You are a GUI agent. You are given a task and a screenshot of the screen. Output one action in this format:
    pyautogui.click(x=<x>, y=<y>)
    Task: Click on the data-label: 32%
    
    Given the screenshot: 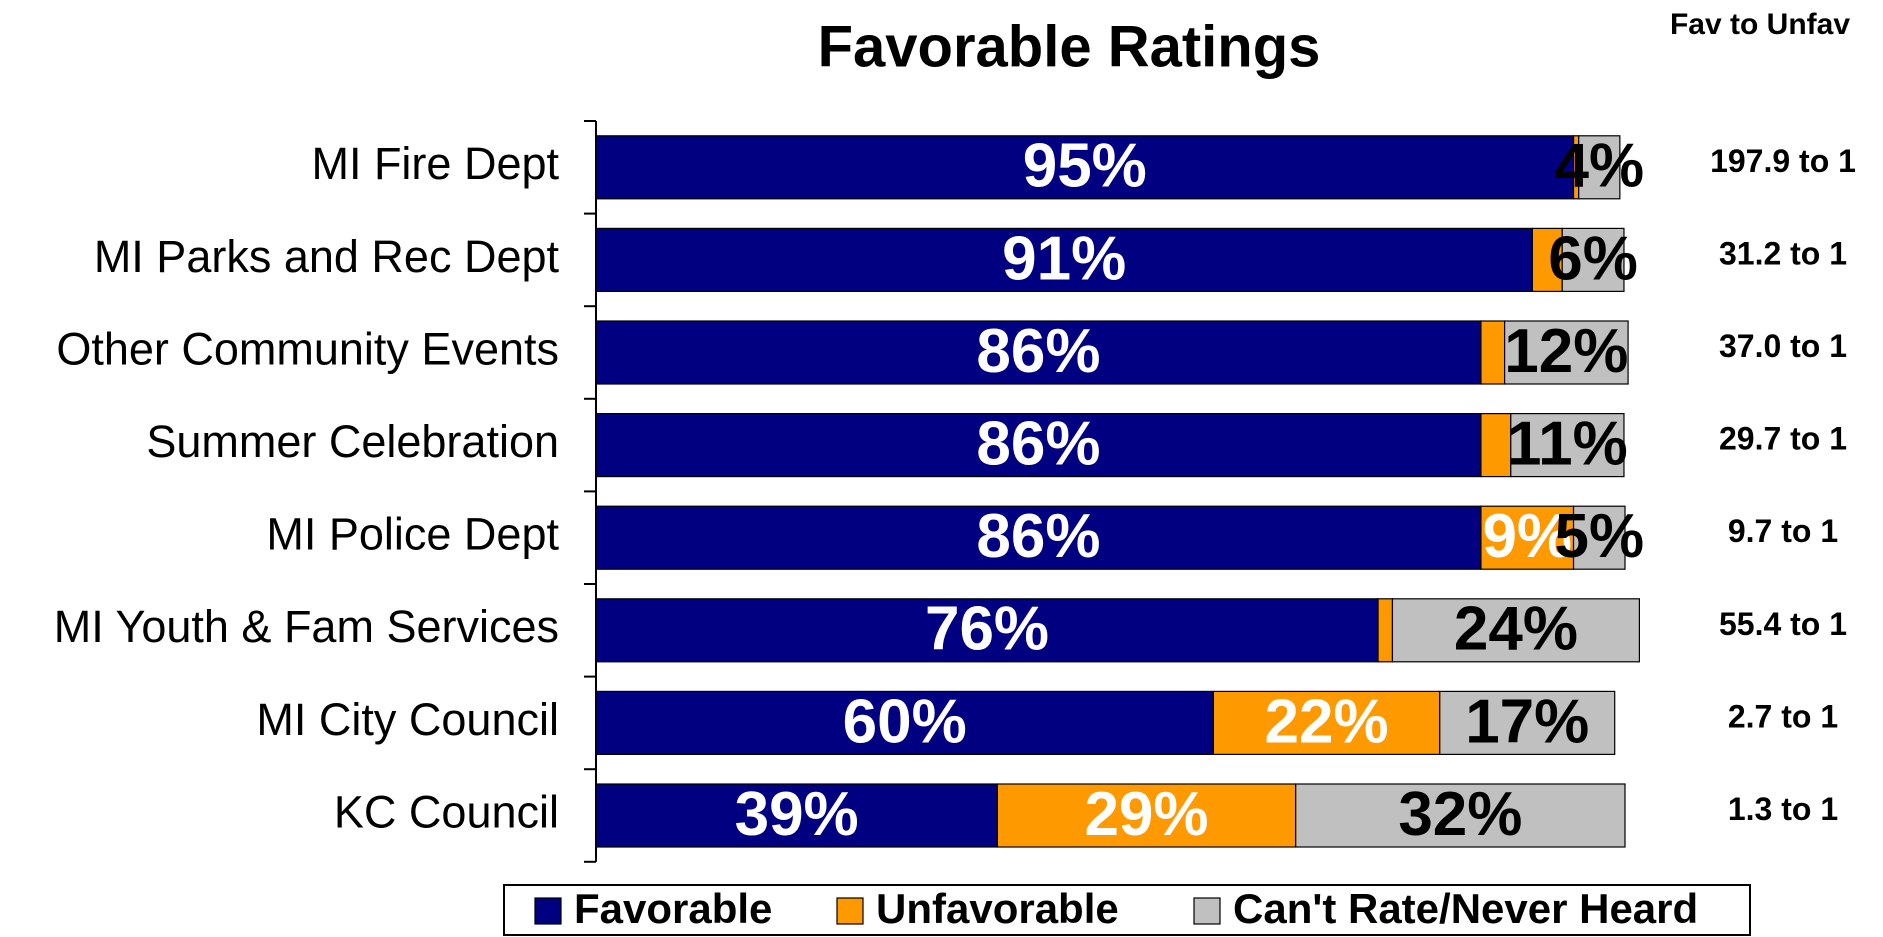 What is the action you would take?
    pyautogui.click(x=1460, y=814)
    